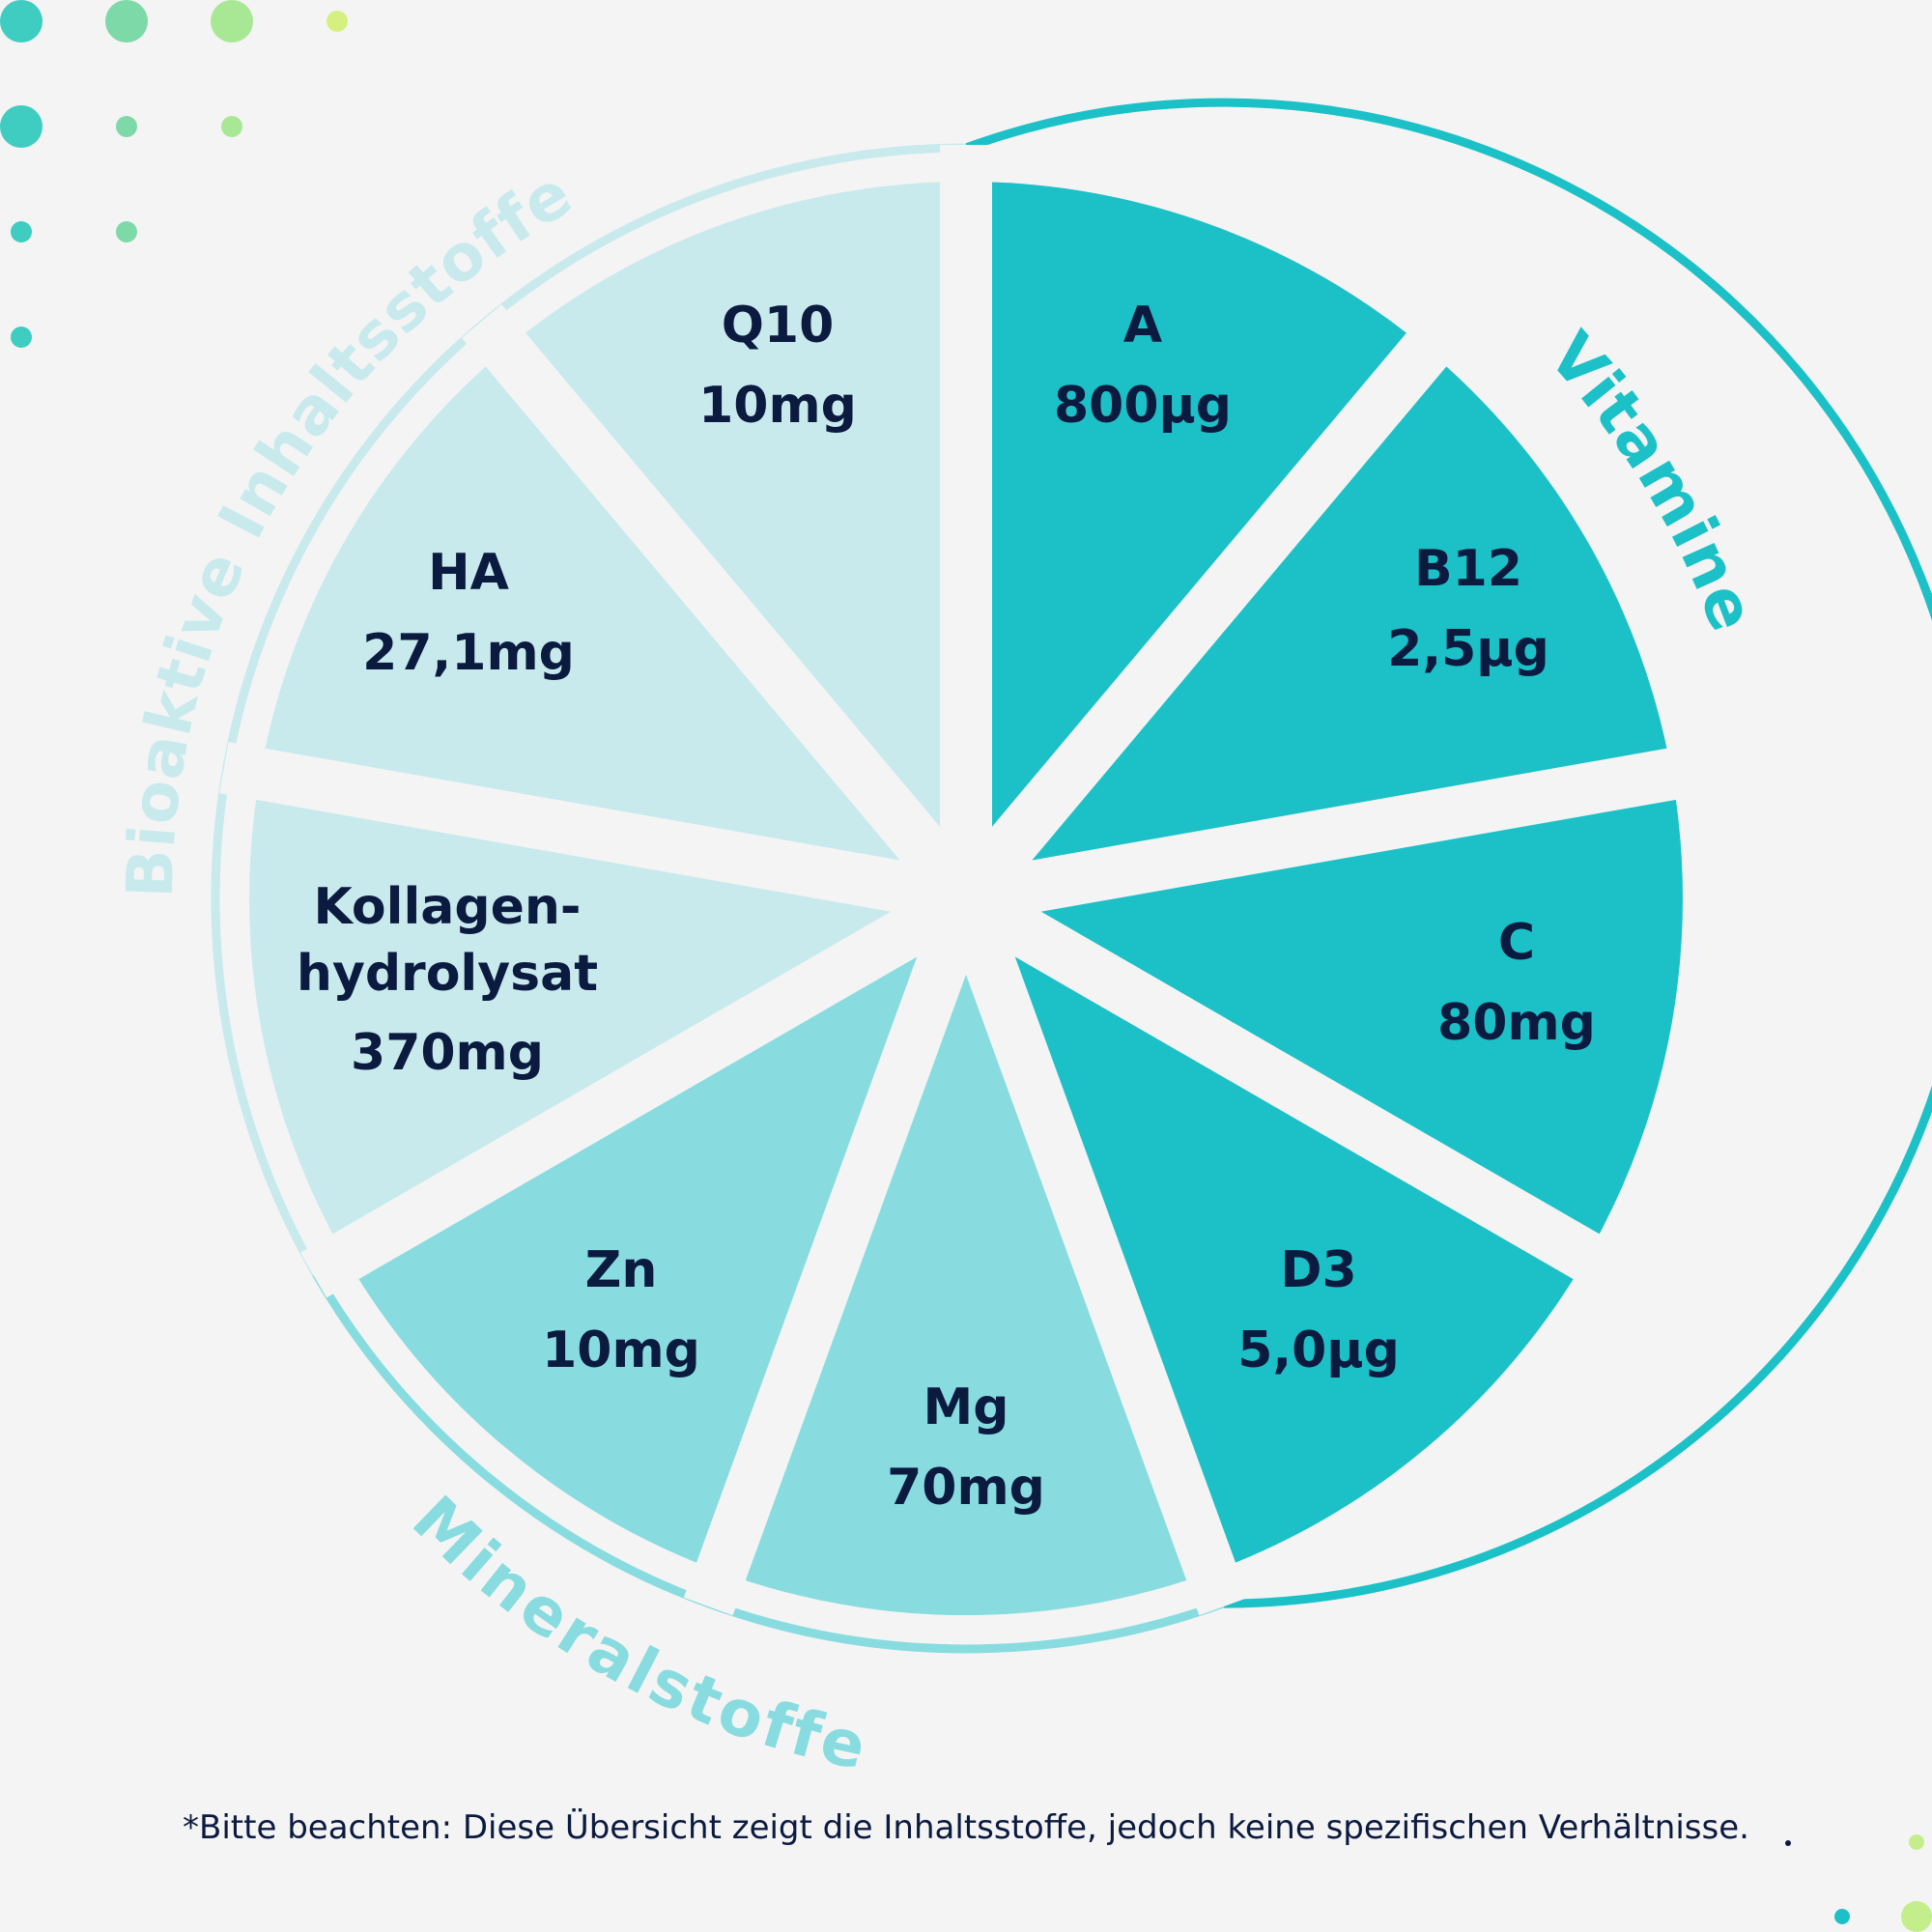 The height and width of the screenshot is (1932, 1932). Describe the element at coordinates (1468, 649) in the screenshot. I see `label-b12-value: 2,5µg` at that location.